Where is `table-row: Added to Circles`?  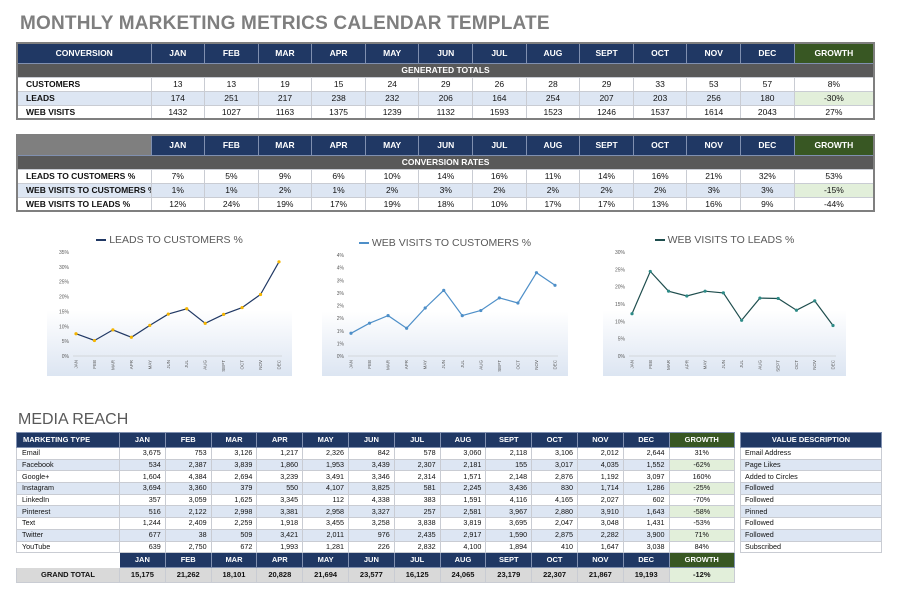 table-row: Added to Circles is located at coordinates (811, 477).